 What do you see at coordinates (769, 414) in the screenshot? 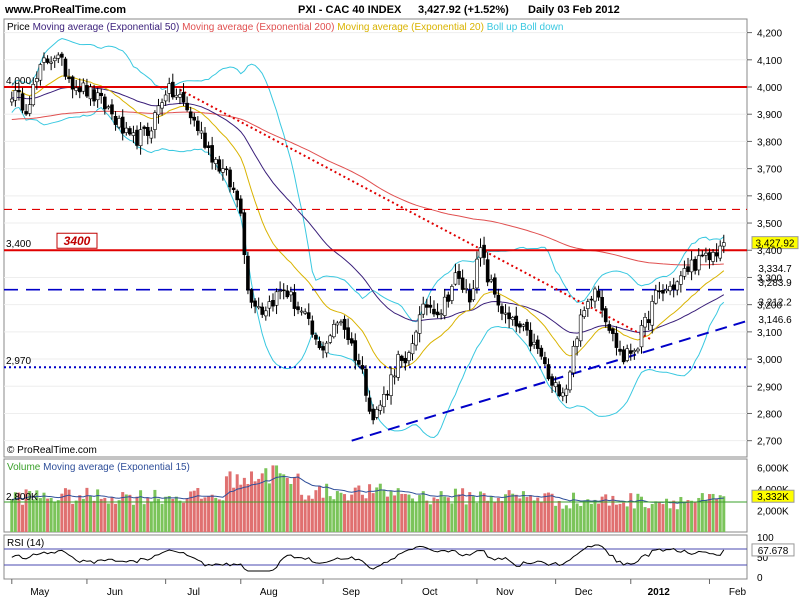
I see `price-tick-label: 2,800` at bounding box center [769, 414].